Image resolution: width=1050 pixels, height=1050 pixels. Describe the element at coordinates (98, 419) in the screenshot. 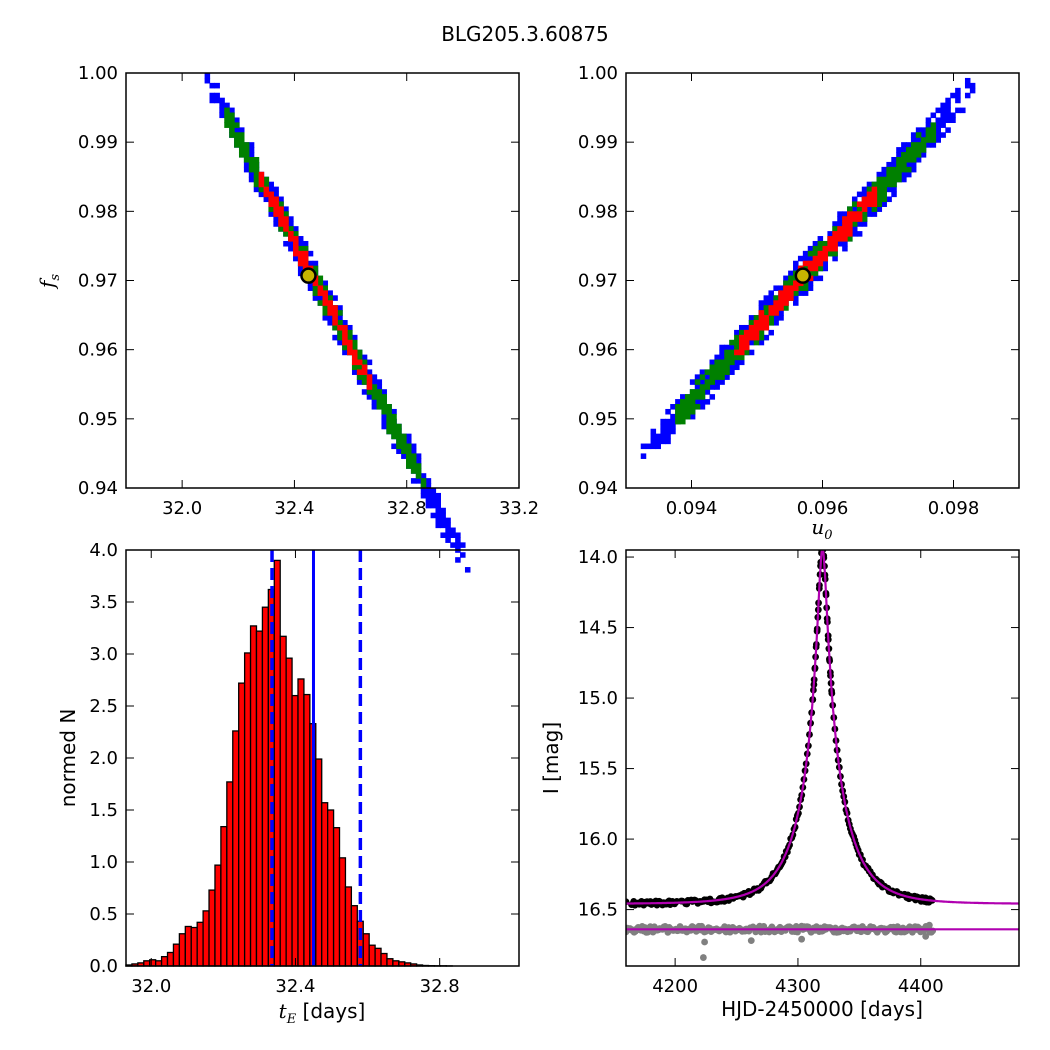

I see `te-fs-ytick-label: 0.95` at that location.